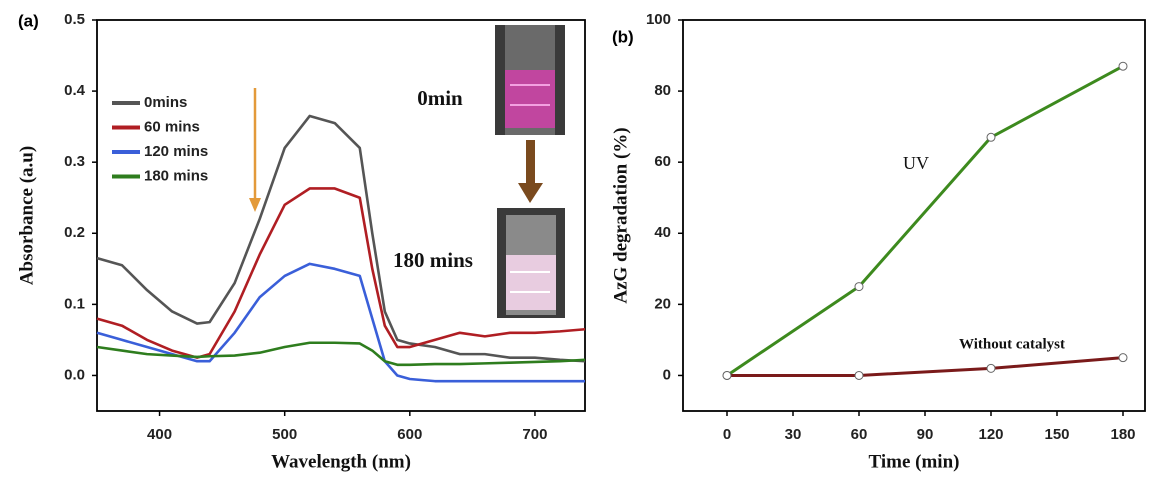 This screenshot has width=1158, height=481. Describe the element at coordinates (925, 434) in the screenshot. I see `x-tick-label: 90` at that location.